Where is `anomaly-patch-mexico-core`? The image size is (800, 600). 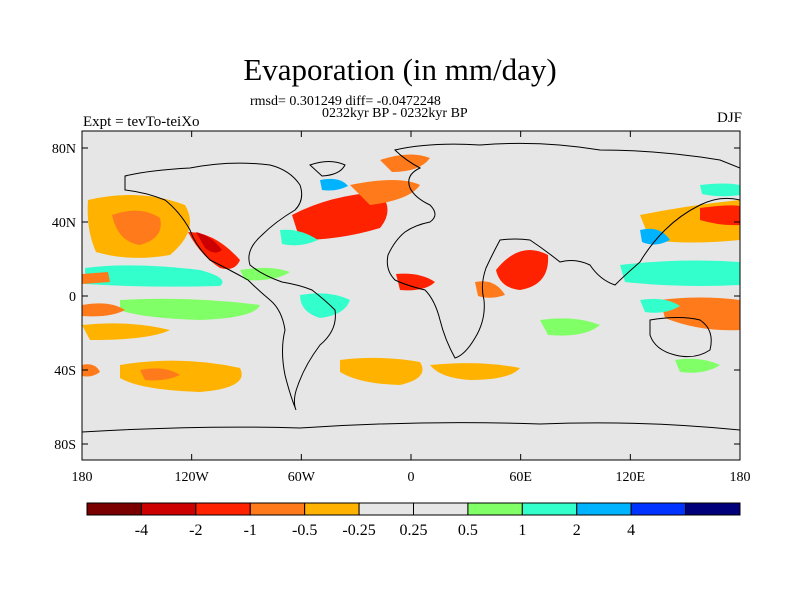 anomaly-patch-mexico-core is located at coordinates (209, 242).